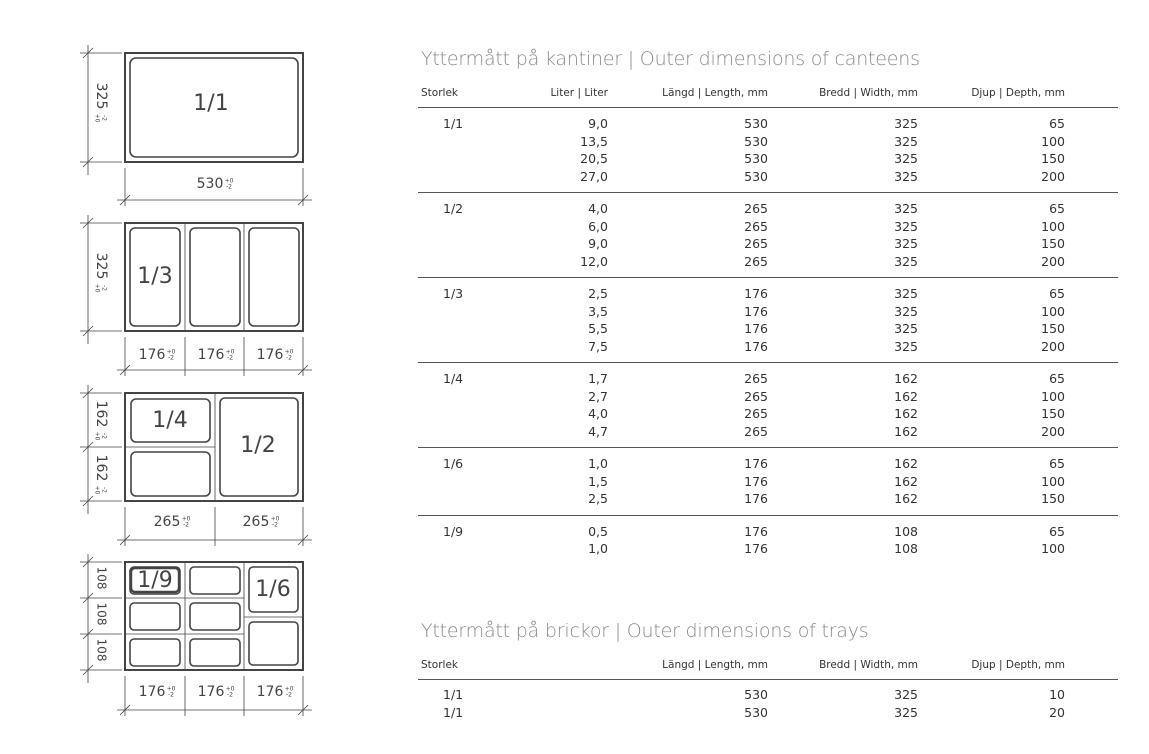 Image resolution: width=1149 pixels, height=754 pixels. What do you see at coordinates (257, 445) in the screenshot?
I see `size-label-1-2: 1/2` at bounding box center [257, 445].